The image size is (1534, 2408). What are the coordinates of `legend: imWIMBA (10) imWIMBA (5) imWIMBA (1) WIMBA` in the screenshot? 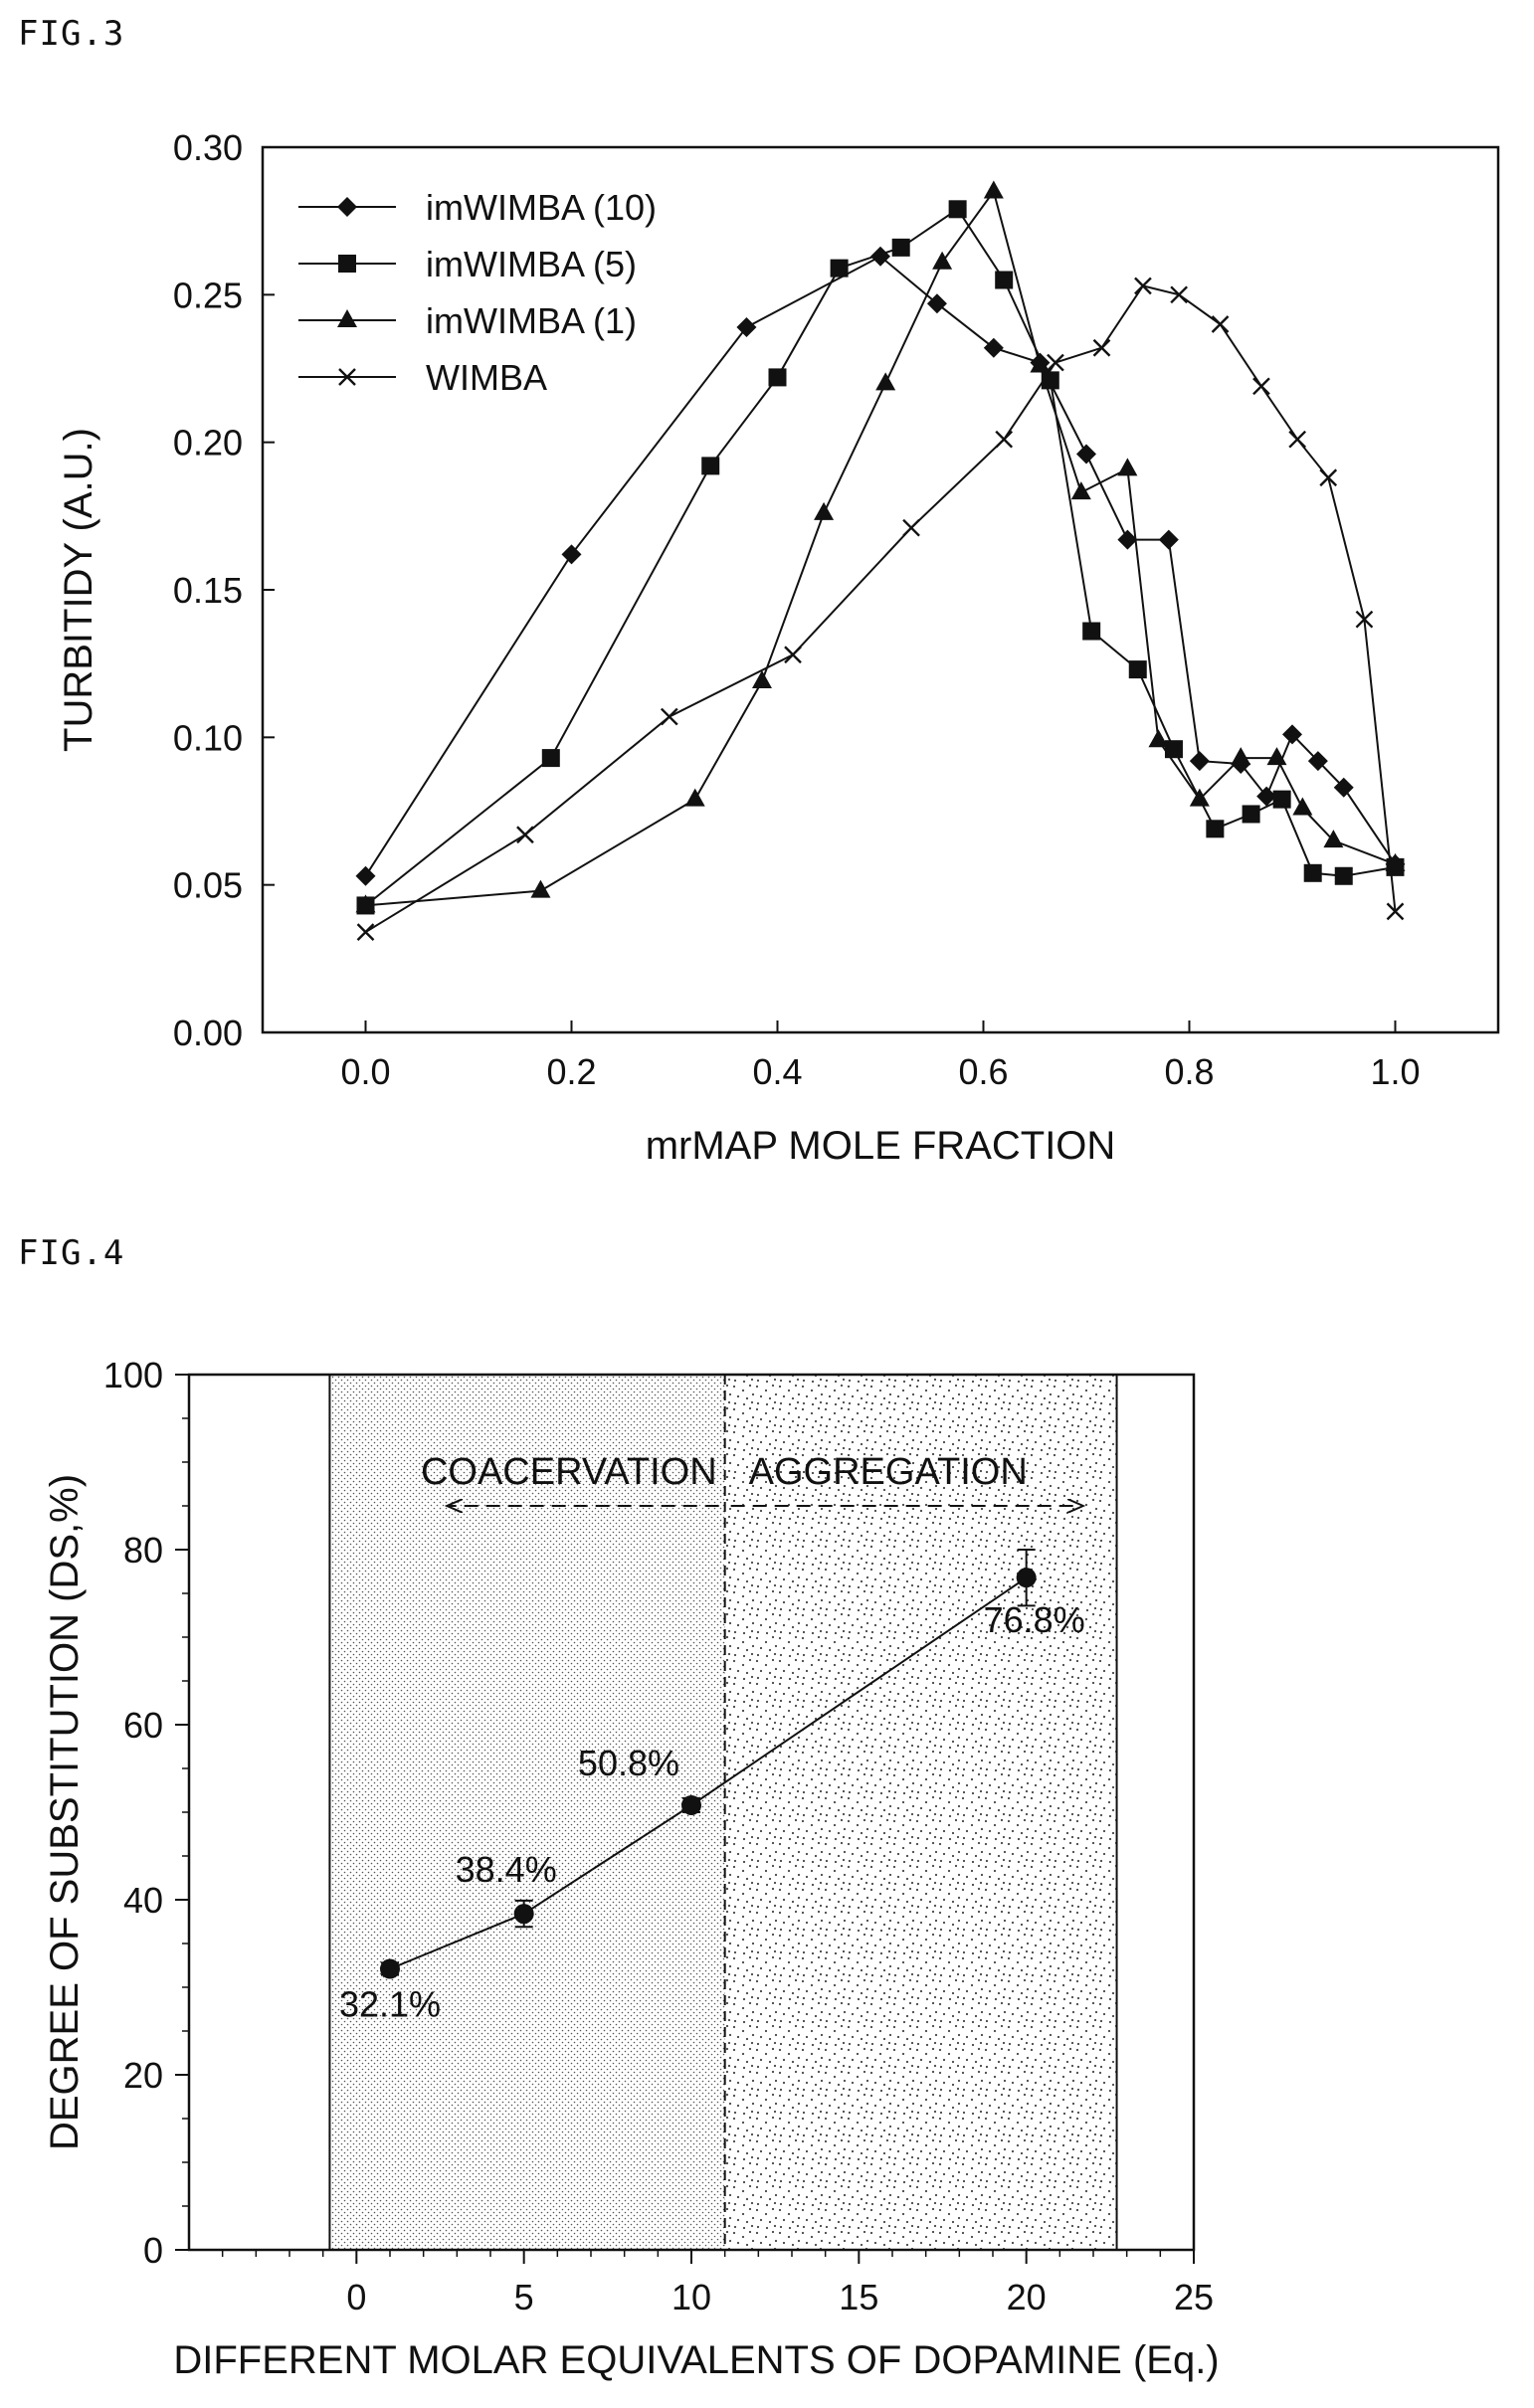 It's located at (478, 293).